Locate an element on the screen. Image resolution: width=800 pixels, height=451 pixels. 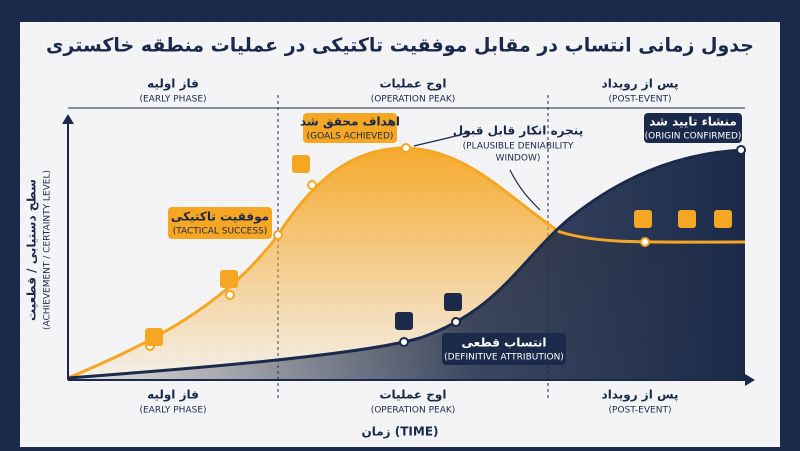
annotation-sublabel: (GOALS ACHIEVED) is located at coordinates (350, 137).